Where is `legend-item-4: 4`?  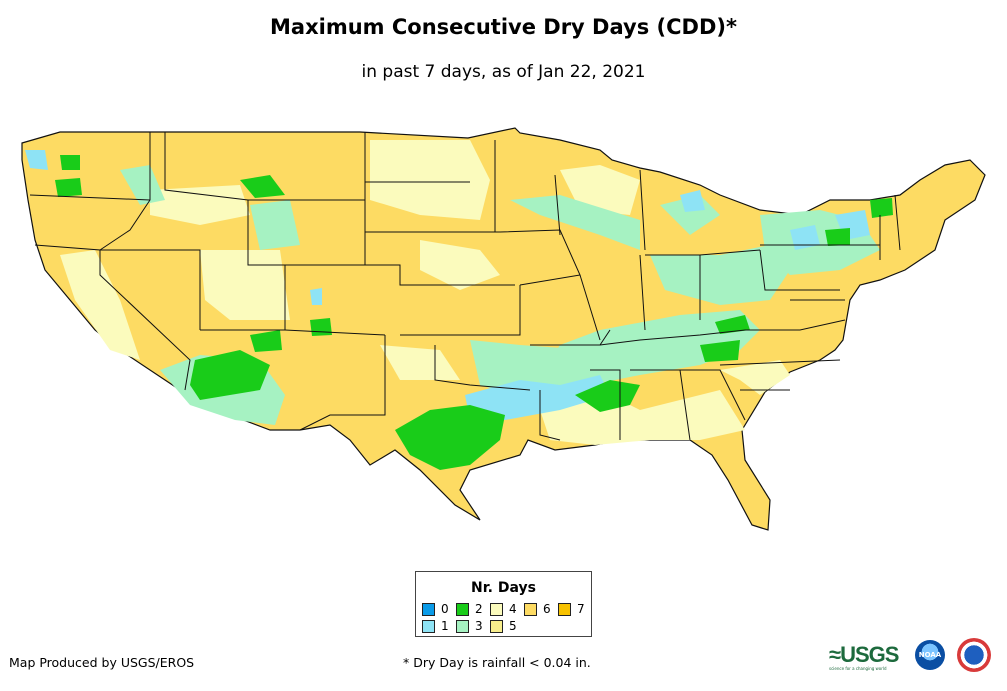
legend-item-4: 4 is located at coordinates (503, 609).